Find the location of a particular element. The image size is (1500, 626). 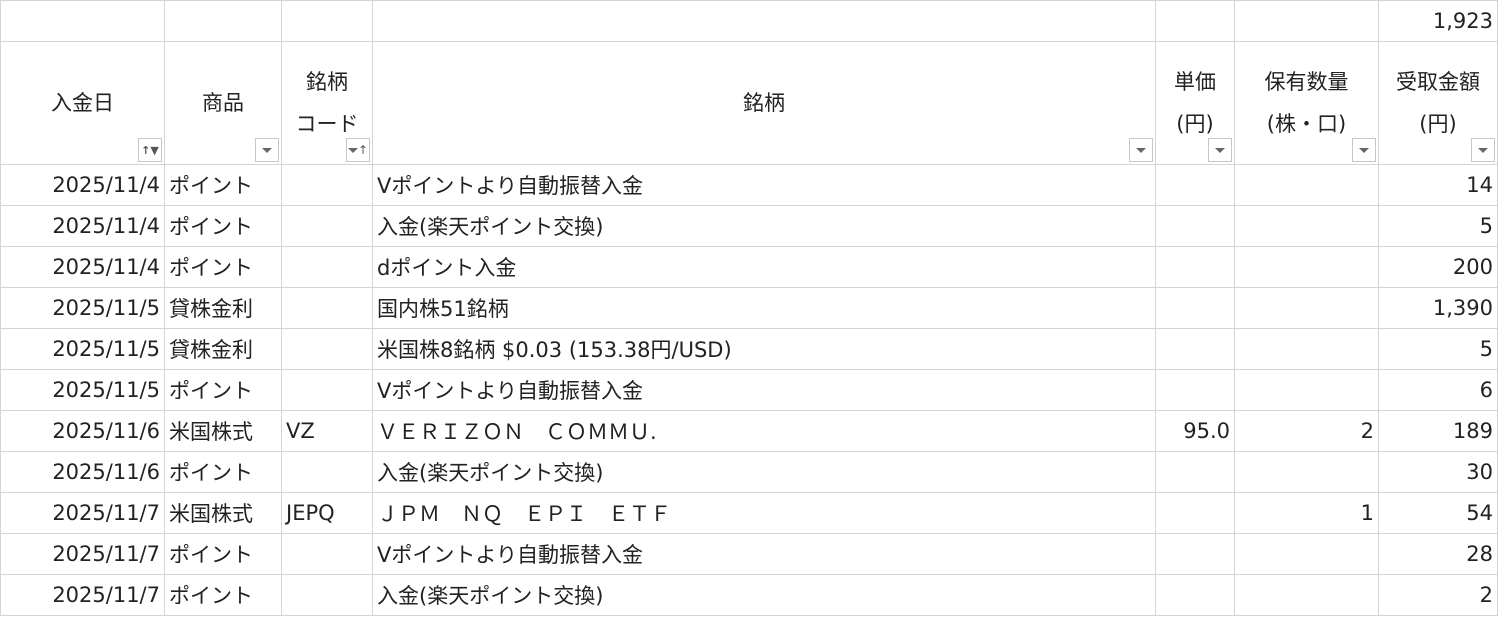

cell-name: 国内株51銘柄 is located at coordinates (764, 308).